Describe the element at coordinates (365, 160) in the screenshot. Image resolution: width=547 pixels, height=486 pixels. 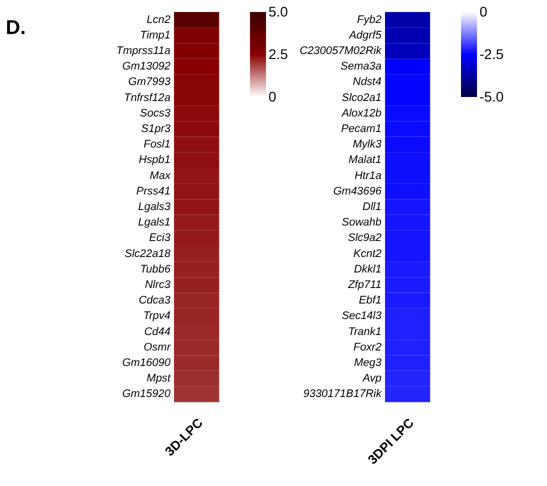
I see `y-tick-label: Malat1` at that location.